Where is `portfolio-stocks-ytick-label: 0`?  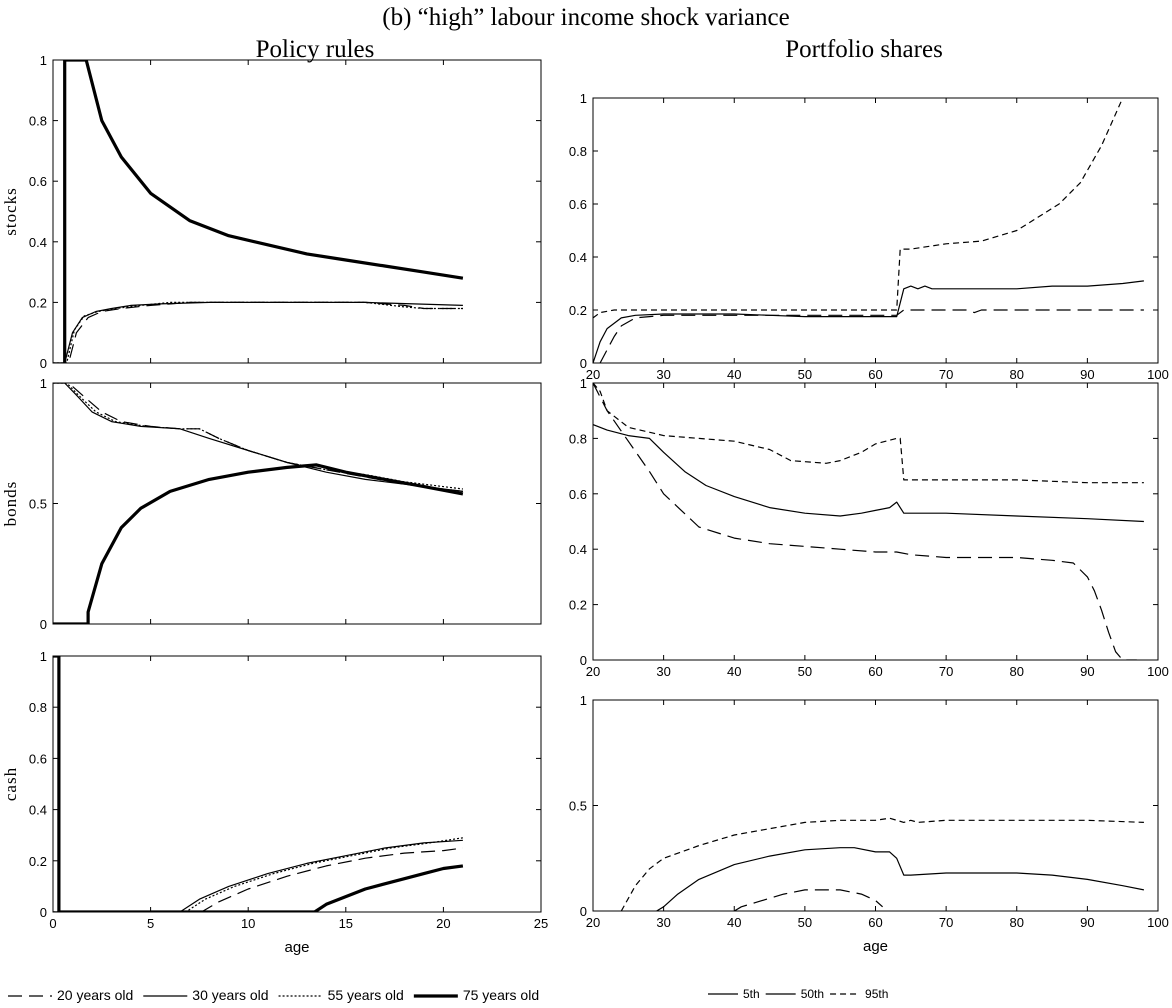 portfolio-stocks-ytick-label: 0 is located at coordinates (583, 363).